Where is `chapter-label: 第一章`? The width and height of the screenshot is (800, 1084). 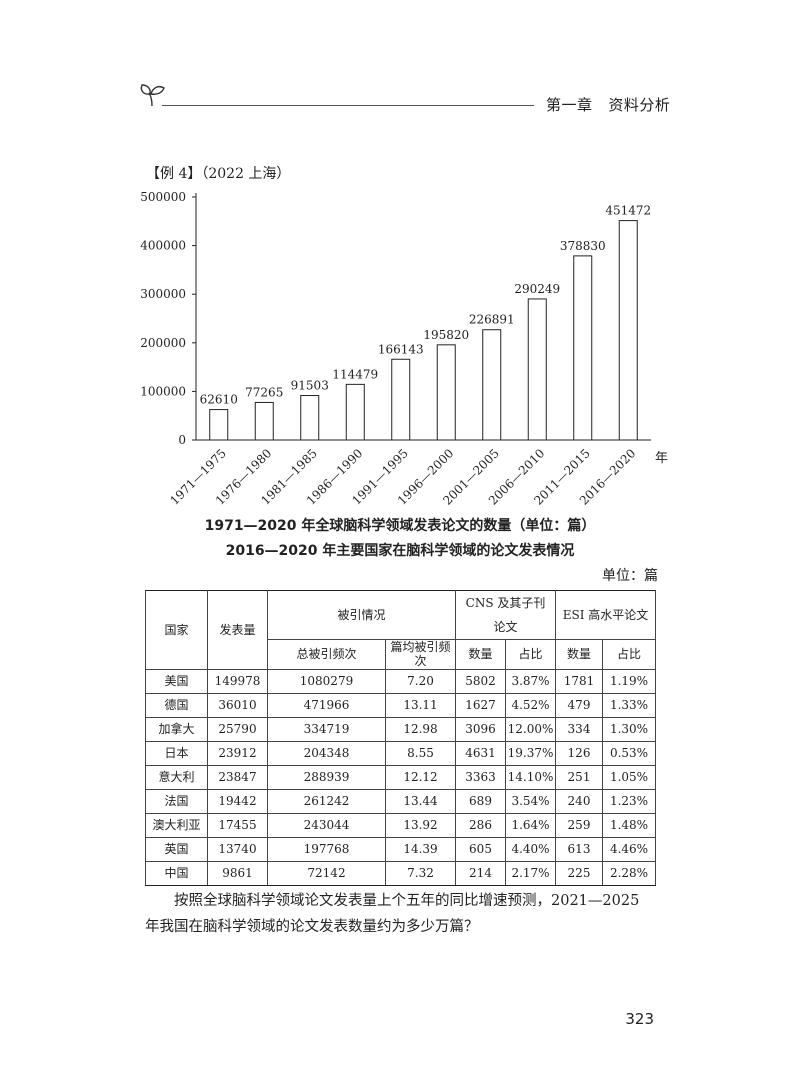 chapter-label: 第一章 is located at coordinates (569, 105).